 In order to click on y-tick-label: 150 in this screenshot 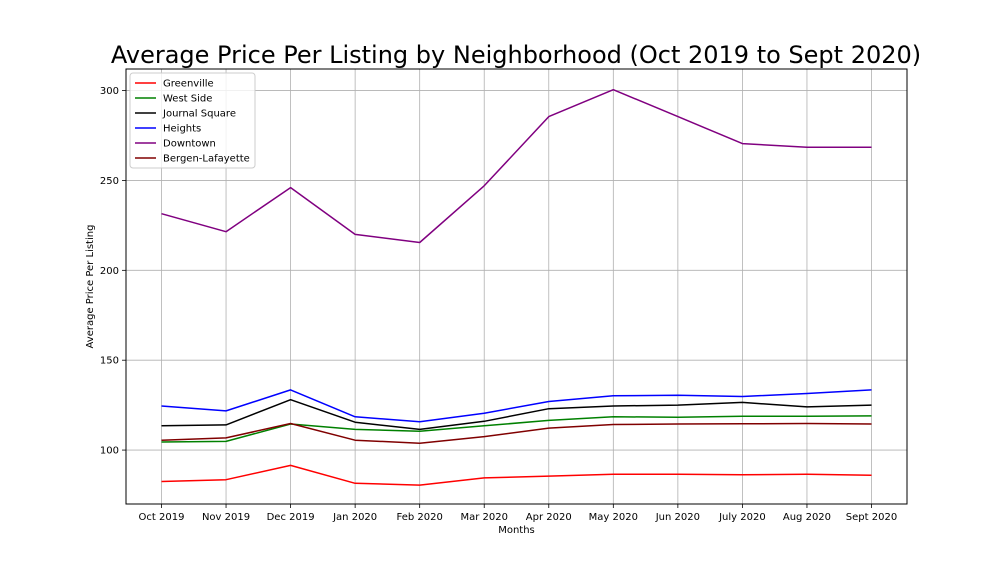, I will do `click(109, 361)`.